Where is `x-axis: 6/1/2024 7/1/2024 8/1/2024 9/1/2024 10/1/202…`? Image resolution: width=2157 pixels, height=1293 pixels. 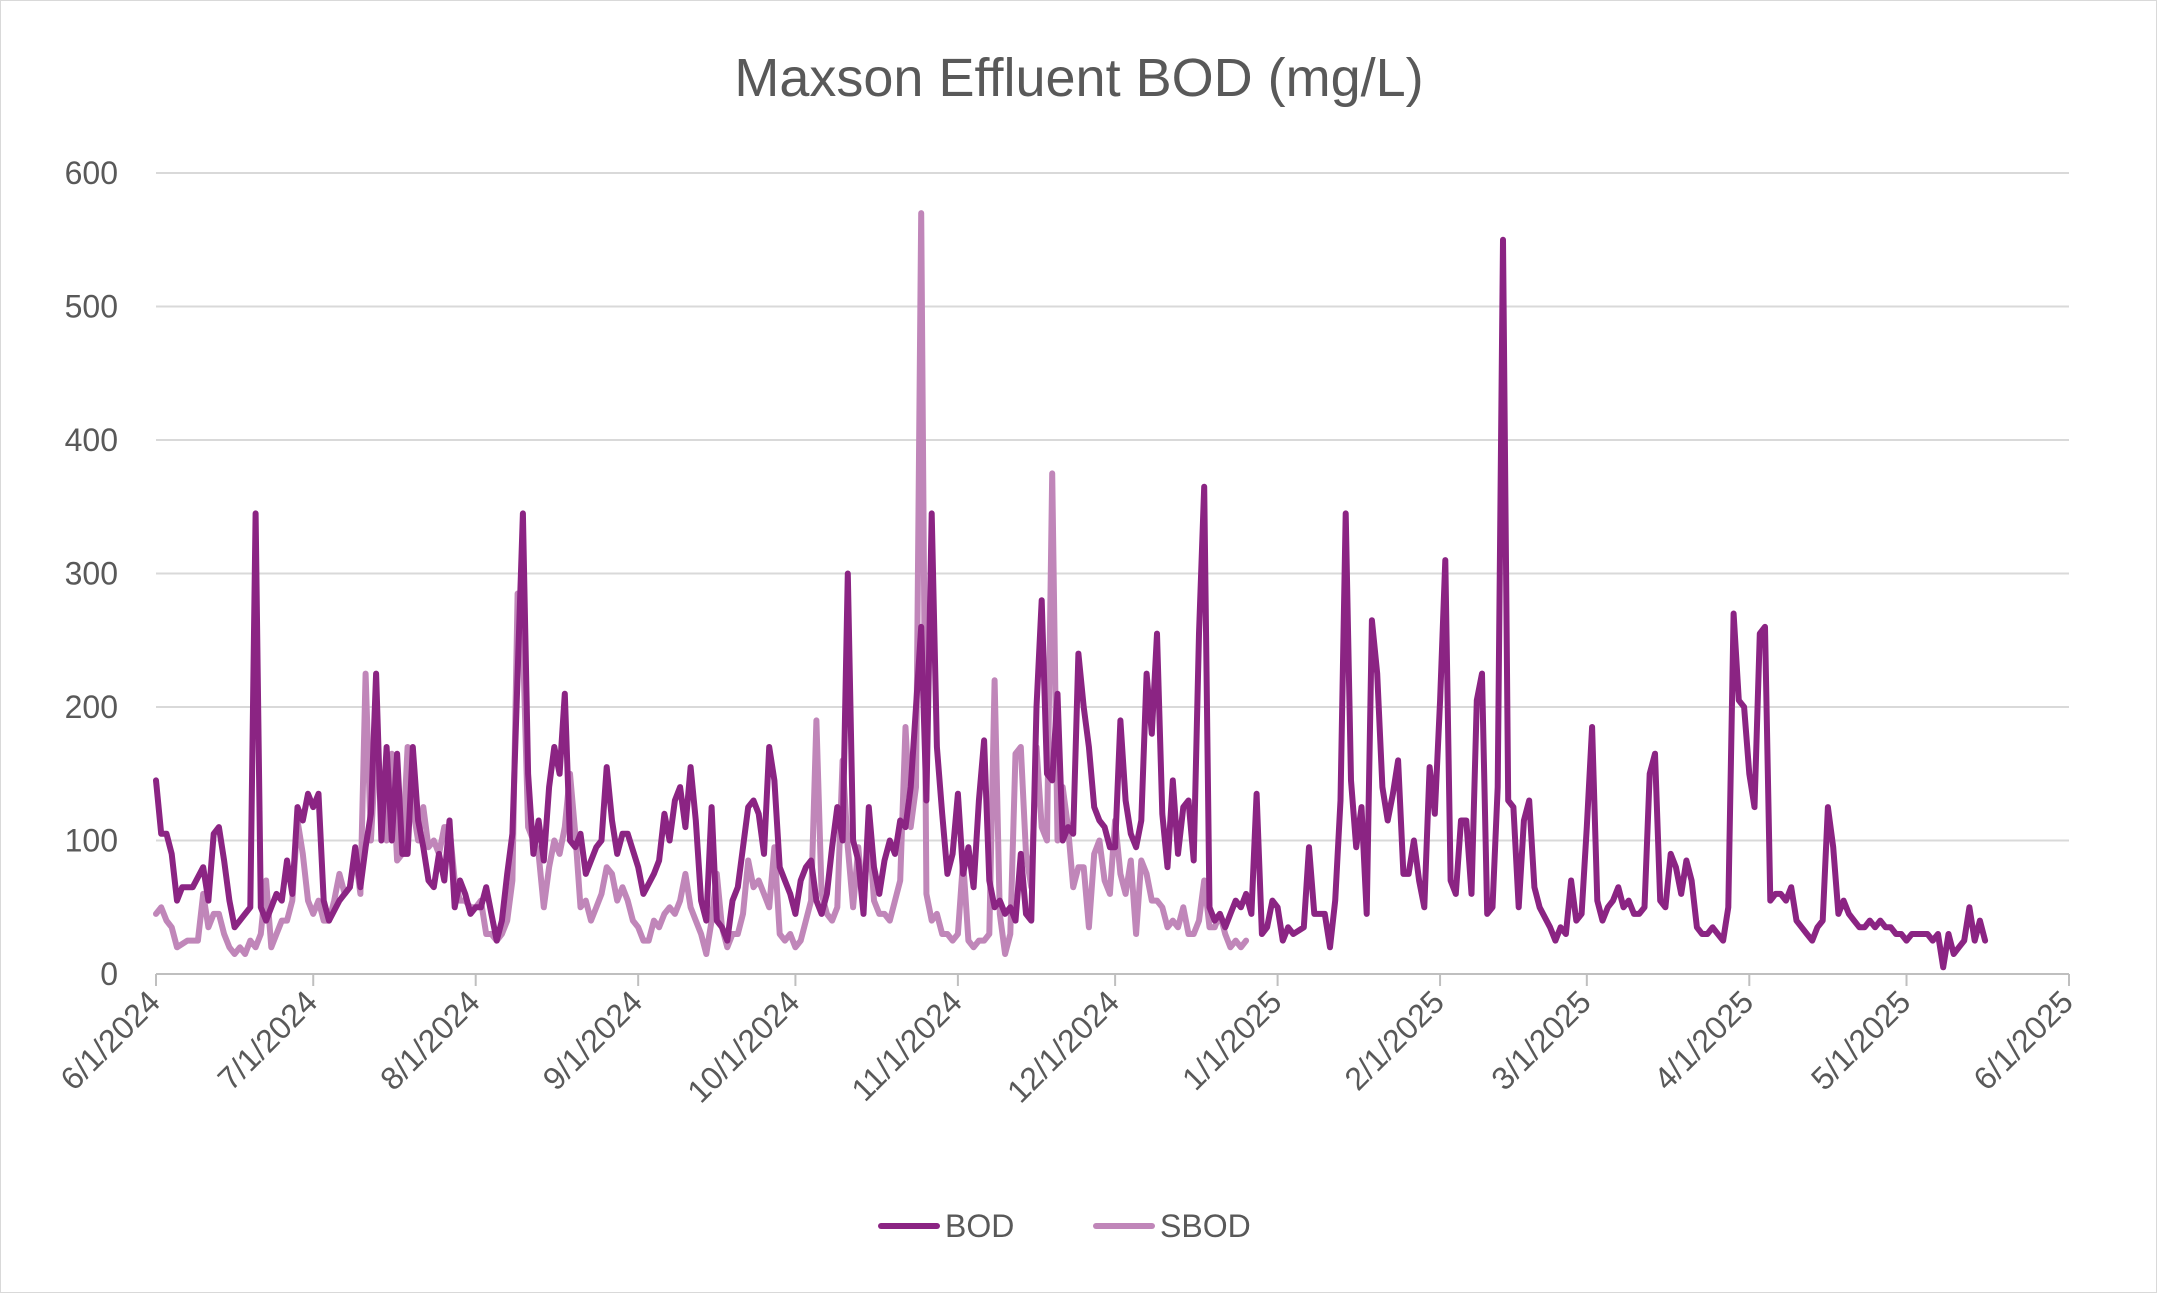 x-axis: 6/1/2024 7/1/2024 8/1/2024 9/1/2024 10/1/202… is located at coordinates (1066, 1041).